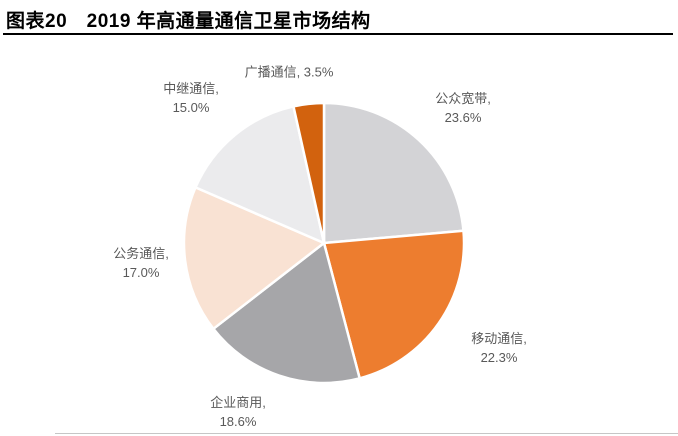 Image resolution: width=678 pixels, height=436 pixels. I want to click on pie-label-official-communication: 公务通信, 17.0%, so click(141, 263).